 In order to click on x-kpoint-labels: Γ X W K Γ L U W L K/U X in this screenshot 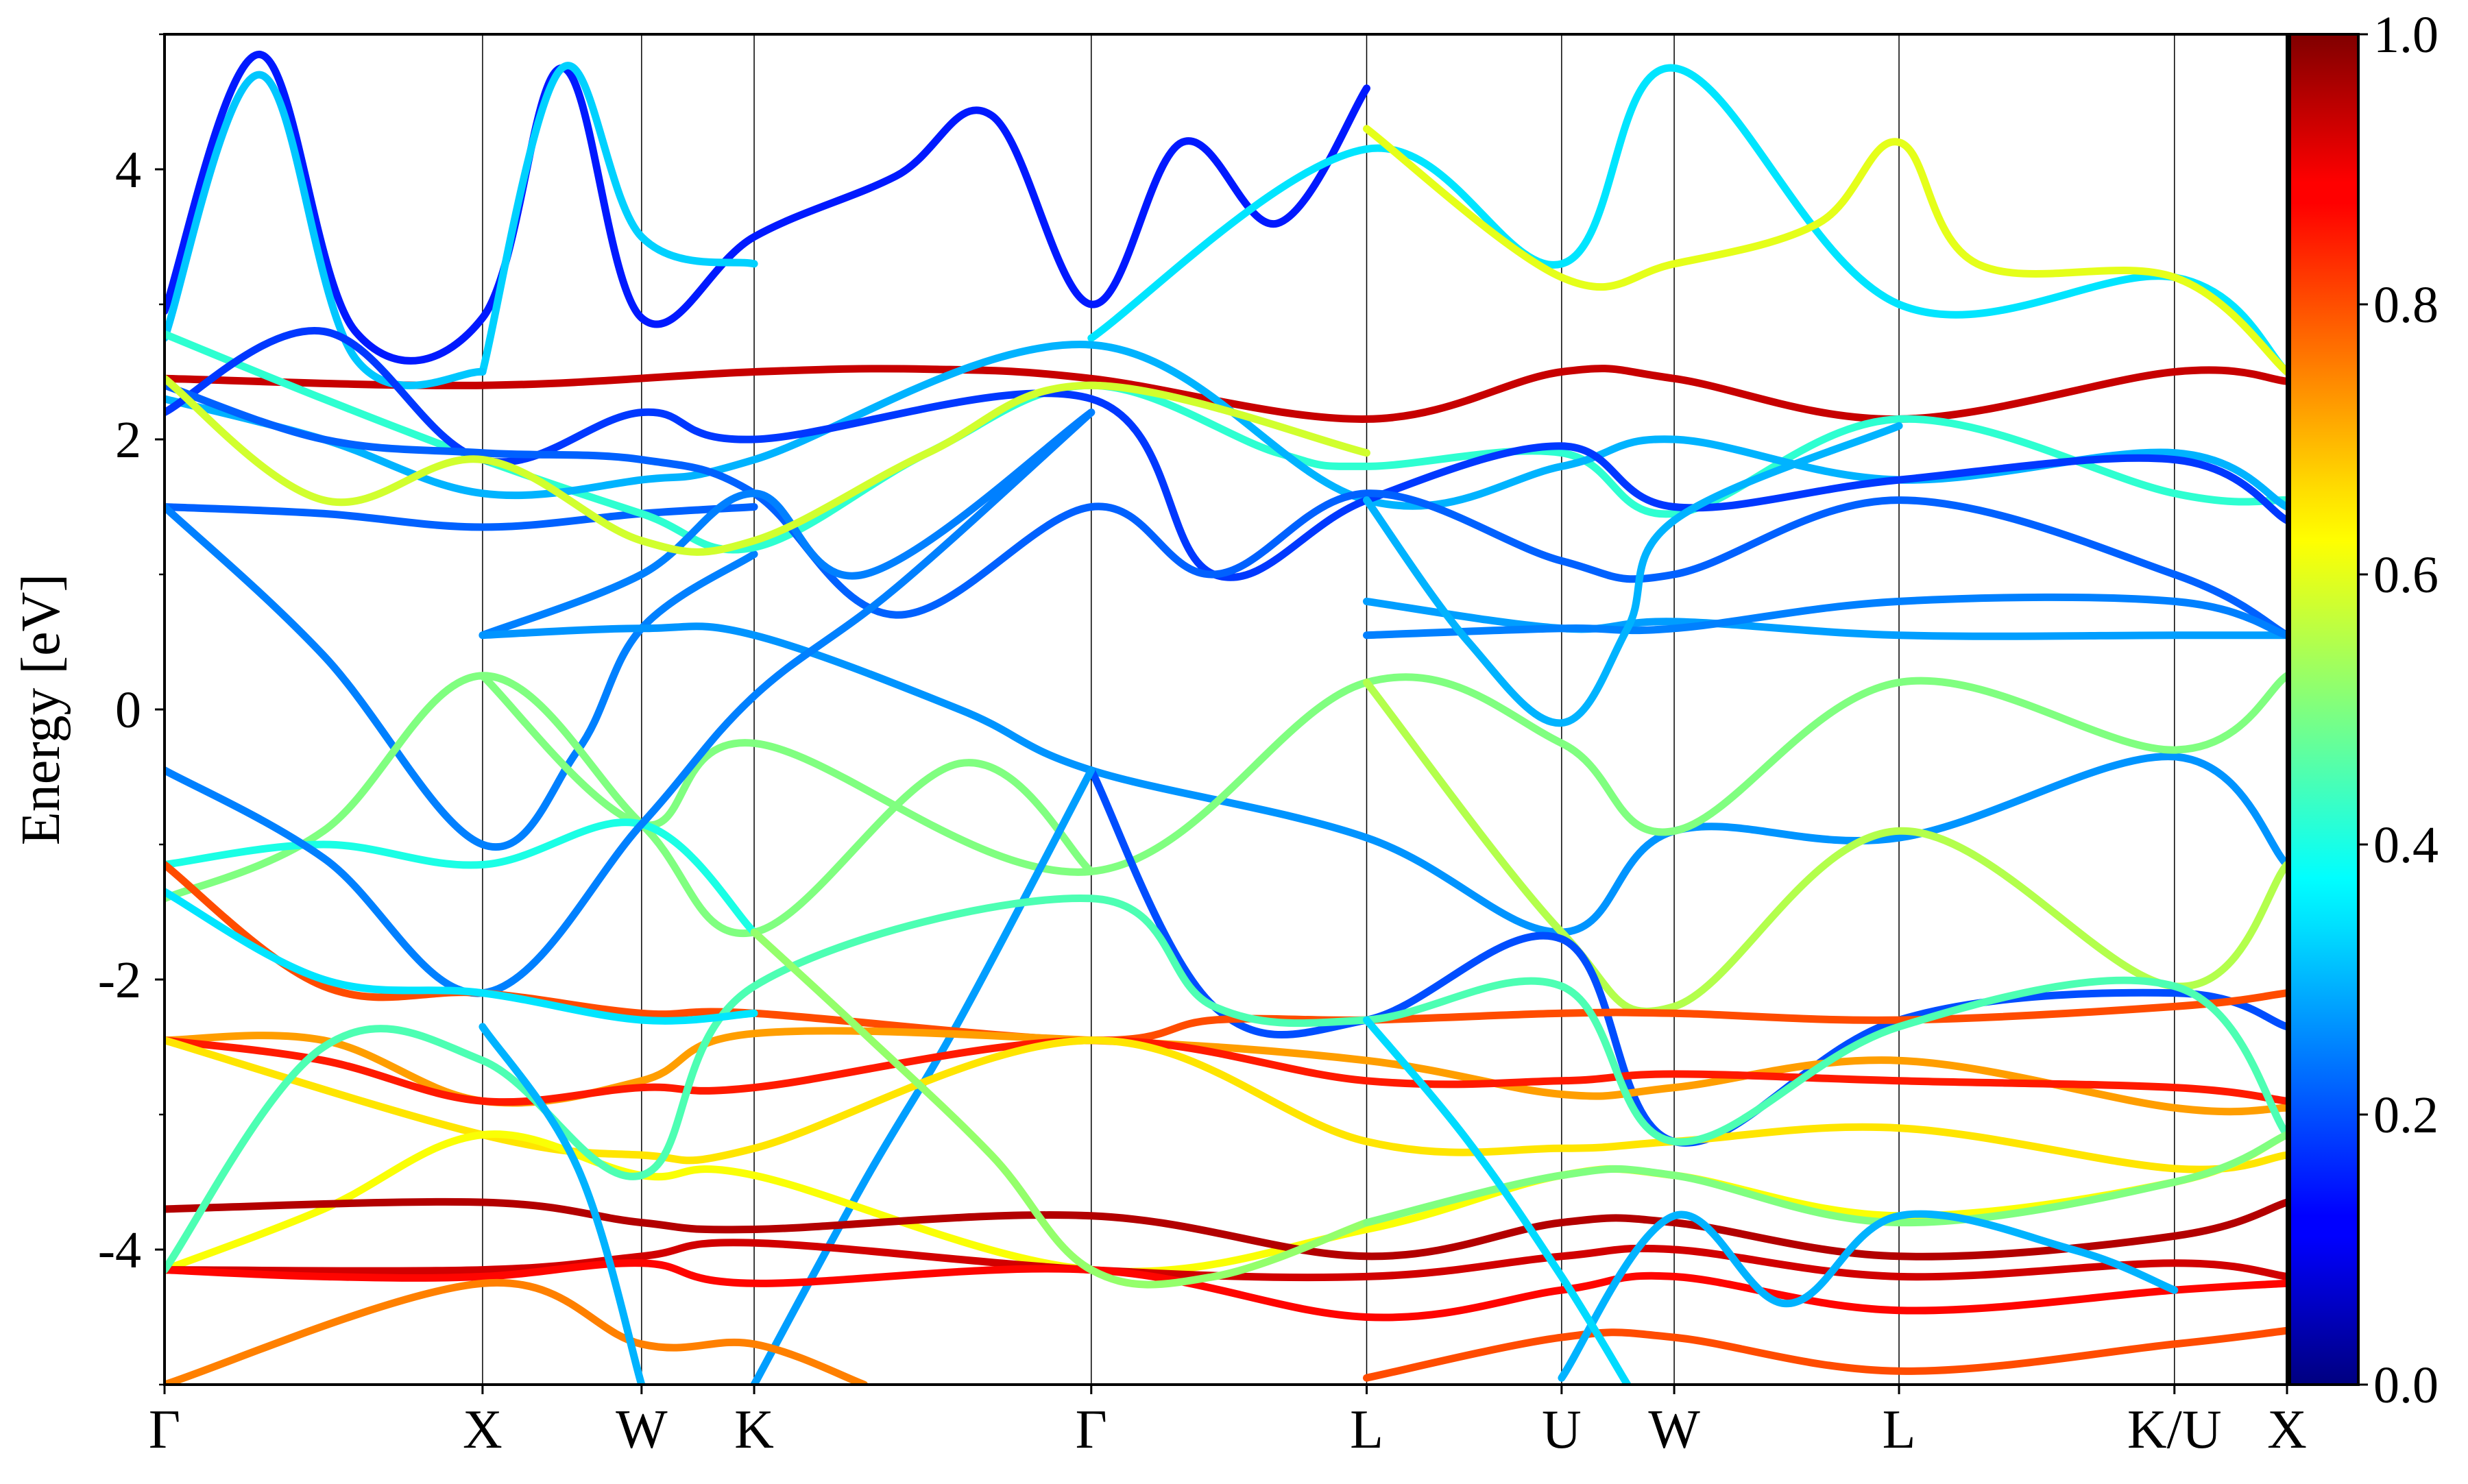, I will do `click(1228, 1422)`.